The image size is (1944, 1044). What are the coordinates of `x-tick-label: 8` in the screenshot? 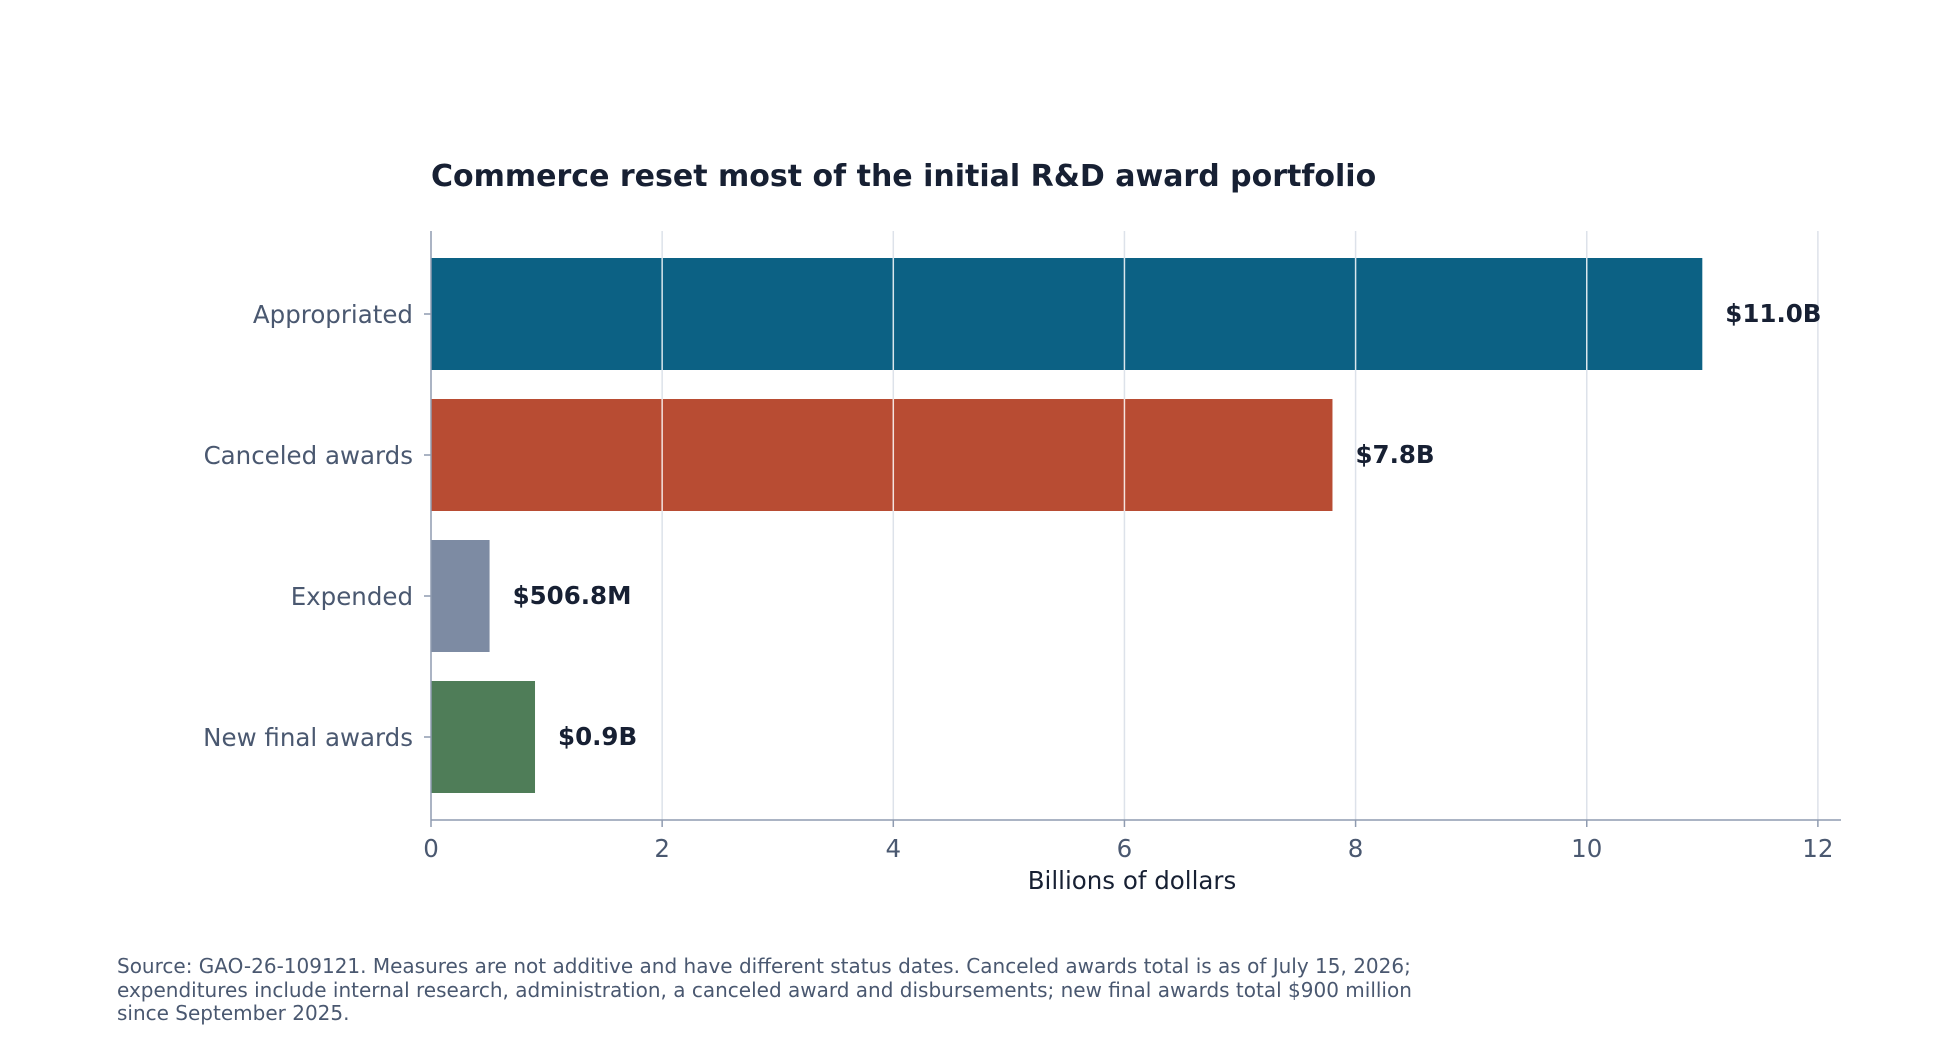 It's located at (1356, 848).